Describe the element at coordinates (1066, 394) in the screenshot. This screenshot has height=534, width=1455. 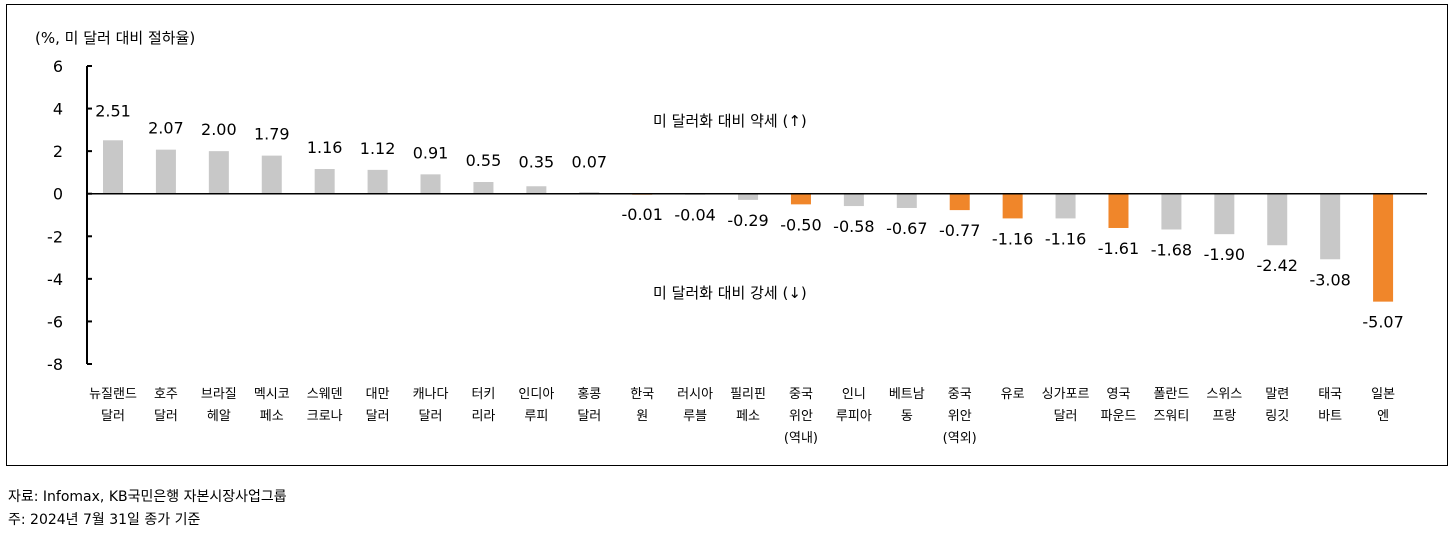
I see `category-label: 싱가포르` at that location.